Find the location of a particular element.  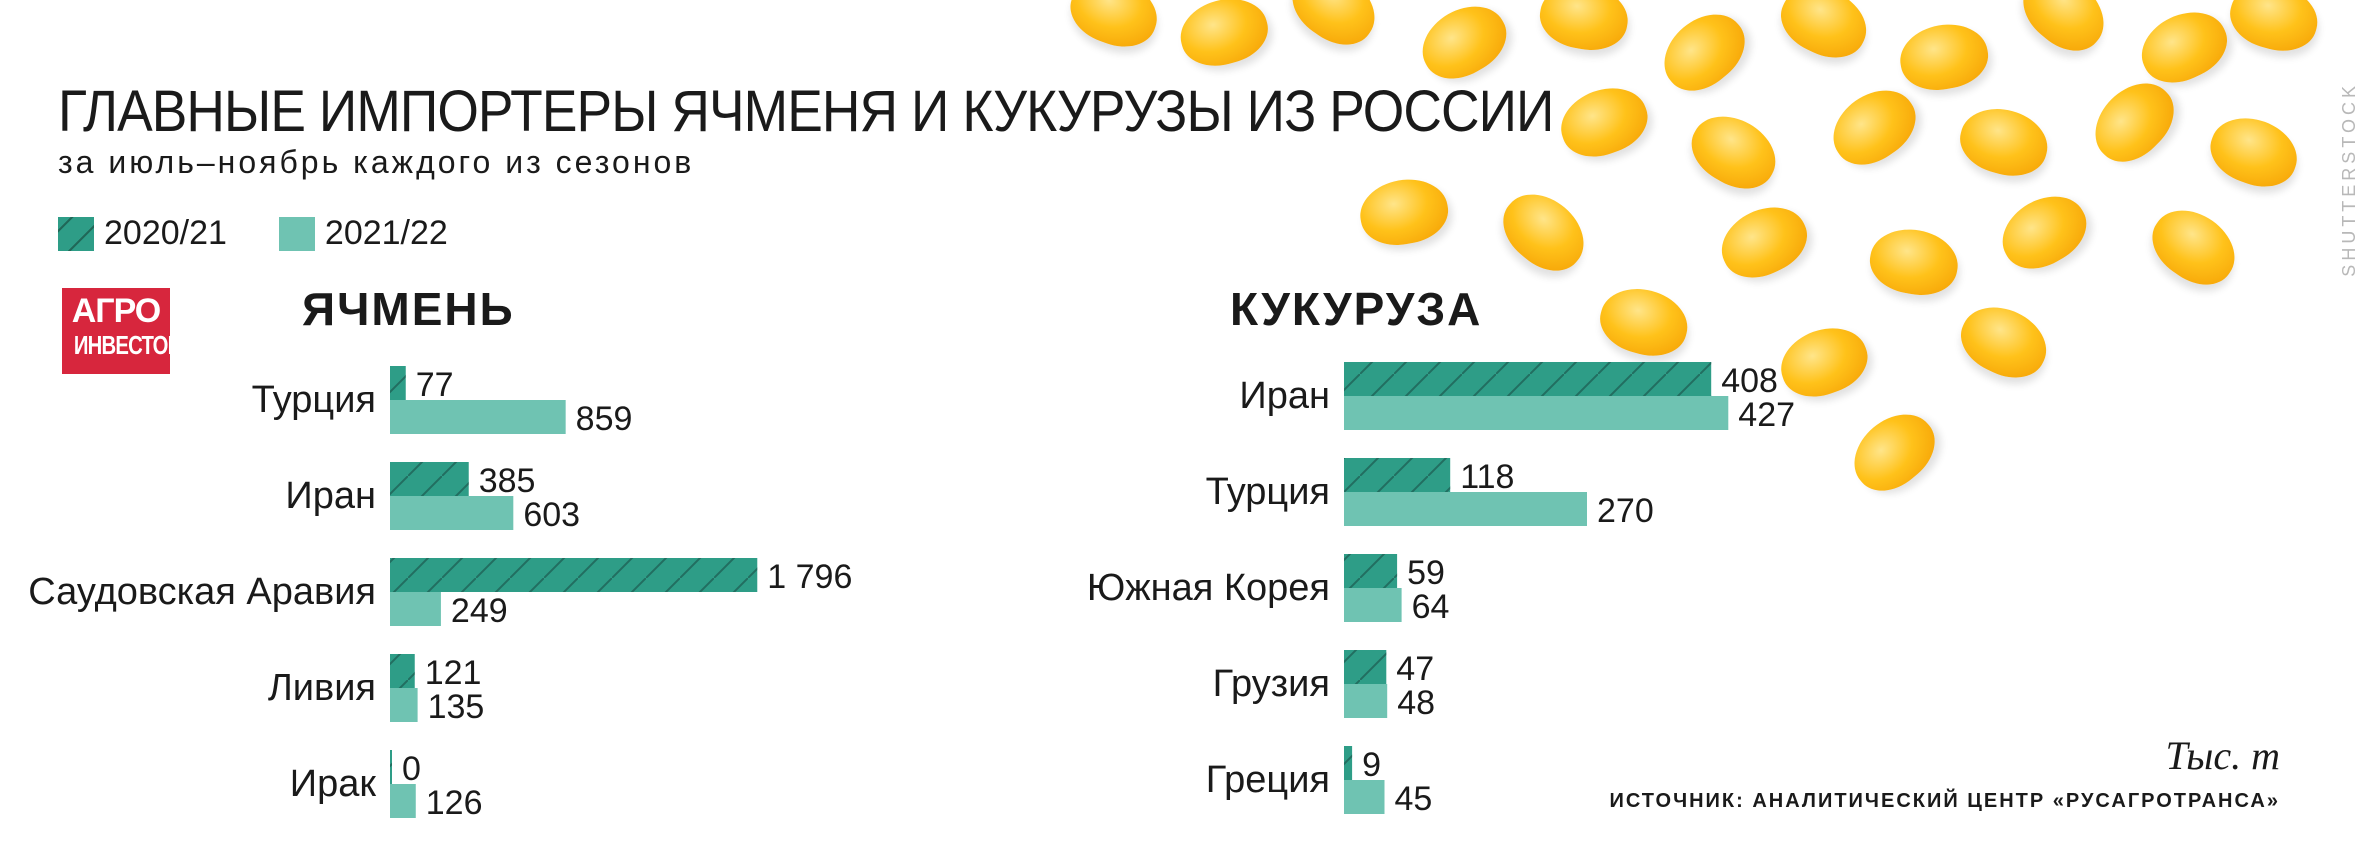

category-label: Грузия is located at coordinates (1271, 684).